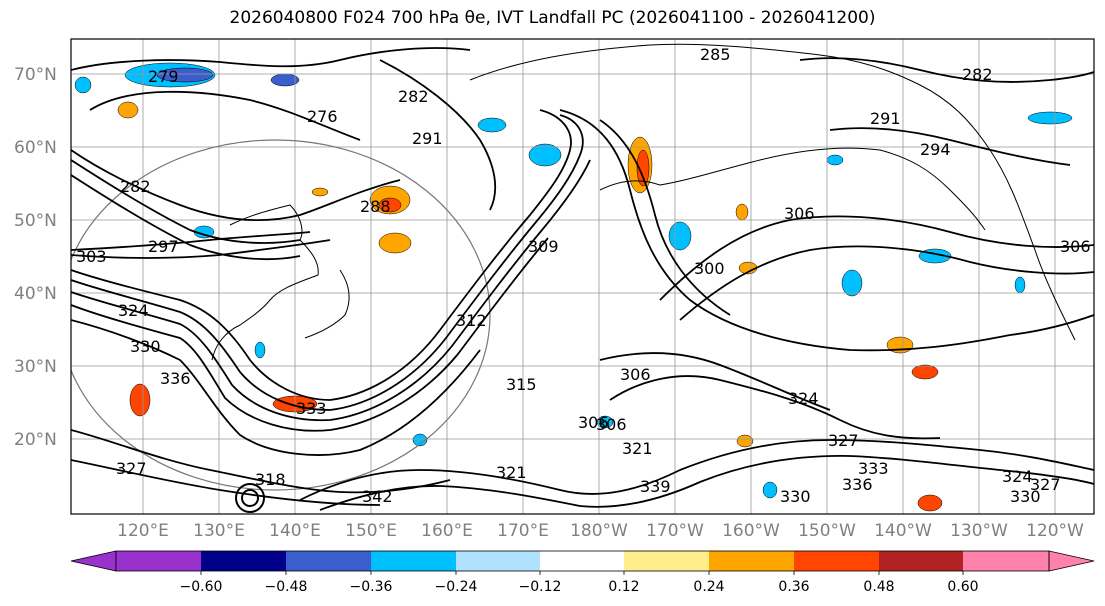  I want to click on lon-label: 160°E, so click(447, 531).